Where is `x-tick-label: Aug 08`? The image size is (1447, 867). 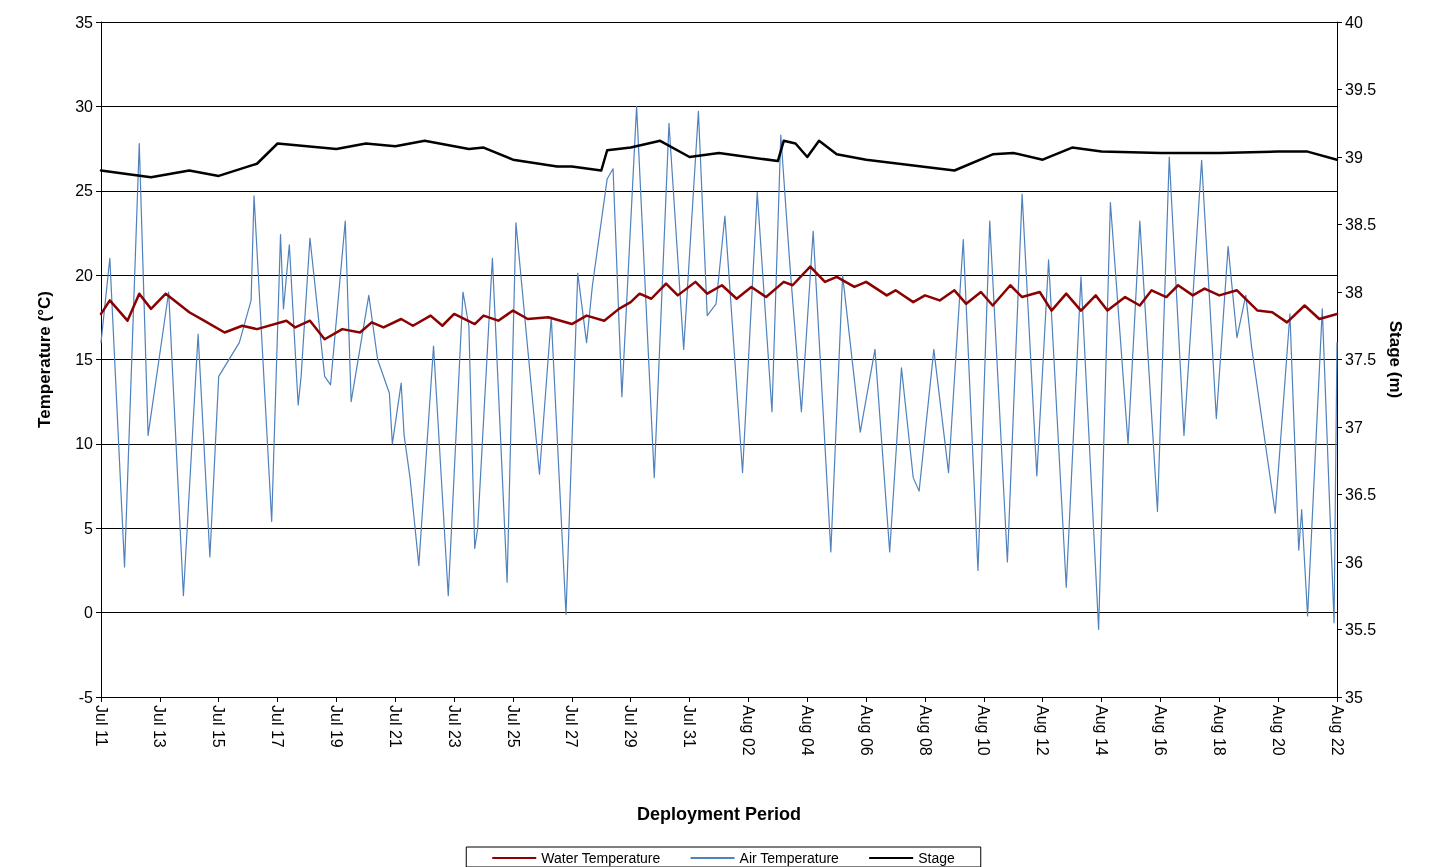 x-tick-label: Aug 08 is located at coordinates (925, 730).